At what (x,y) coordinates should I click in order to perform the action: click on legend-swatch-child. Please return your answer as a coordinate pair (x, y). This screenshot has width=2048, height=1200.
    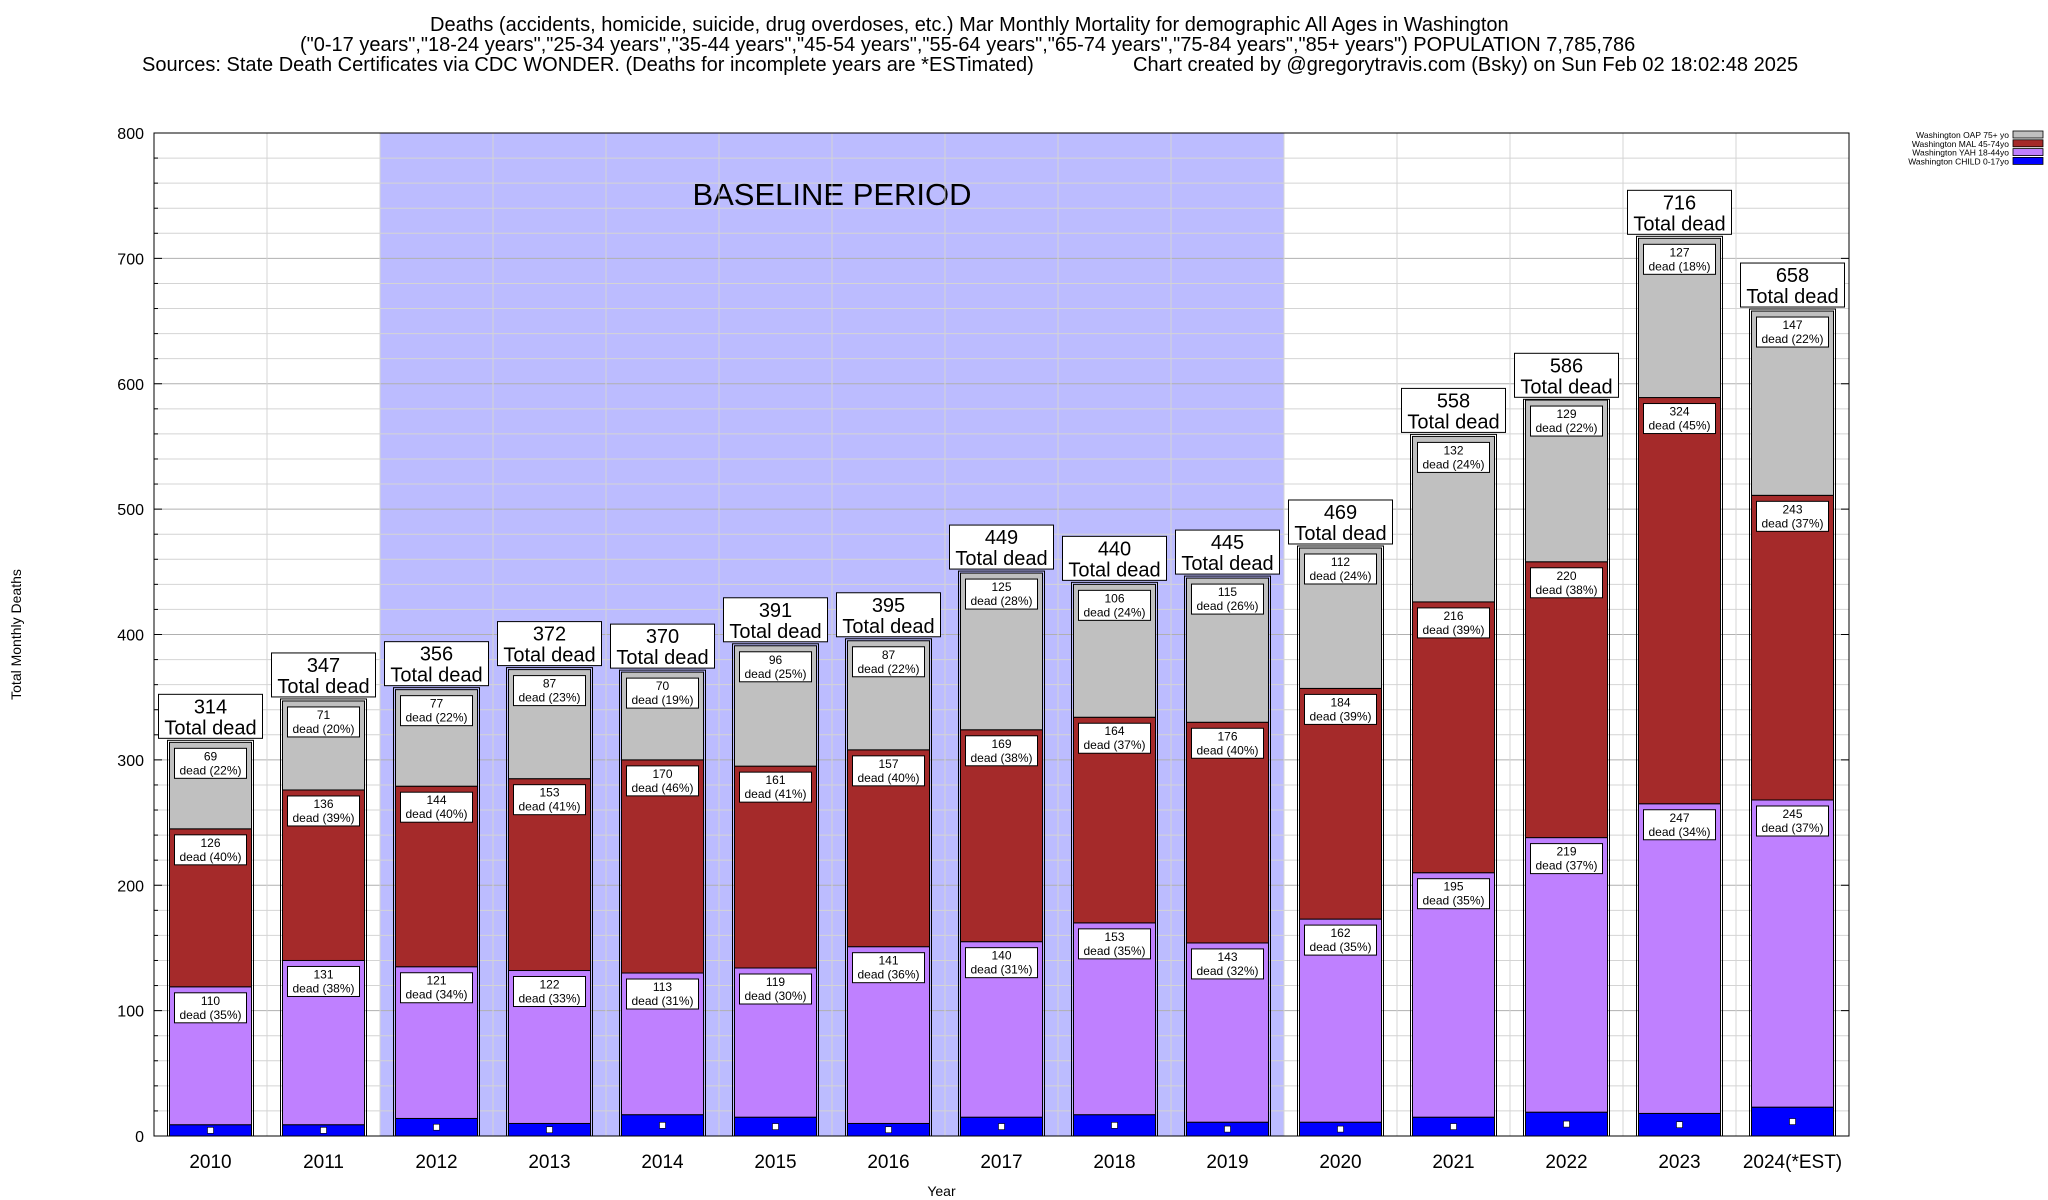
    Looking at the image, I should click on (2028, 160).